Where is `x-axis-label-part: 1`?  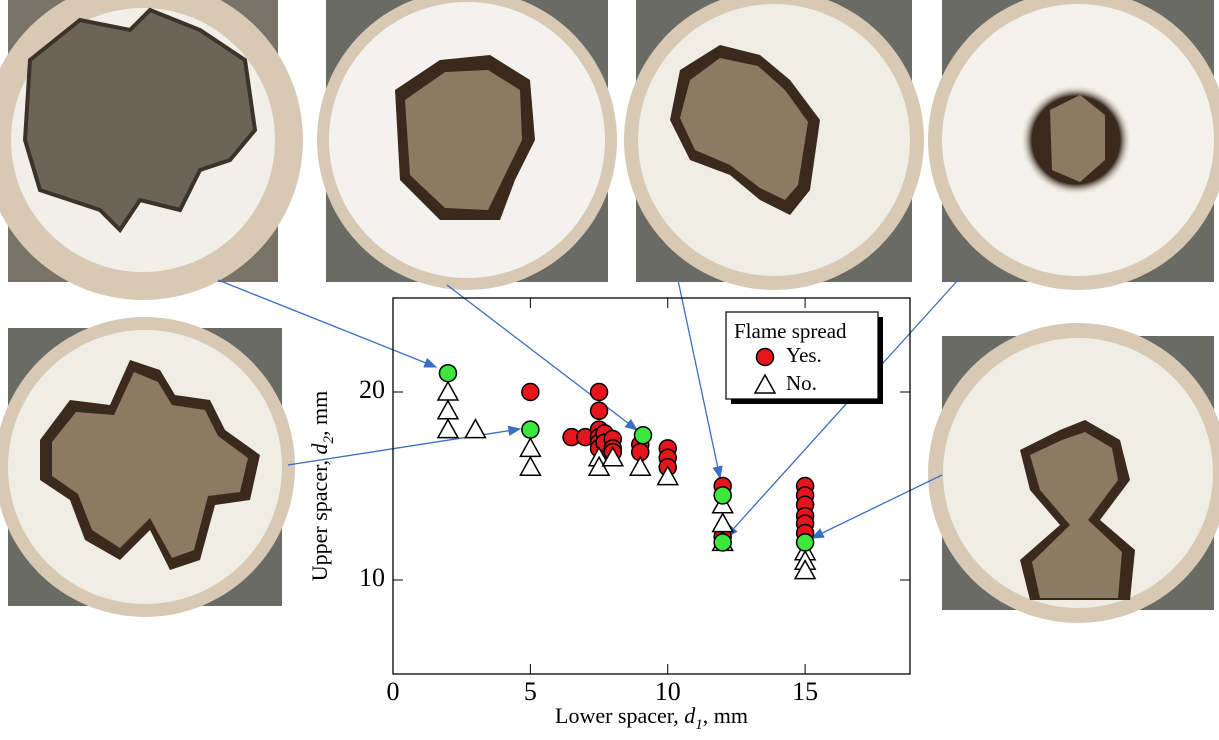
x-axis-label-part: 1 is located at coordinates (699, 725).